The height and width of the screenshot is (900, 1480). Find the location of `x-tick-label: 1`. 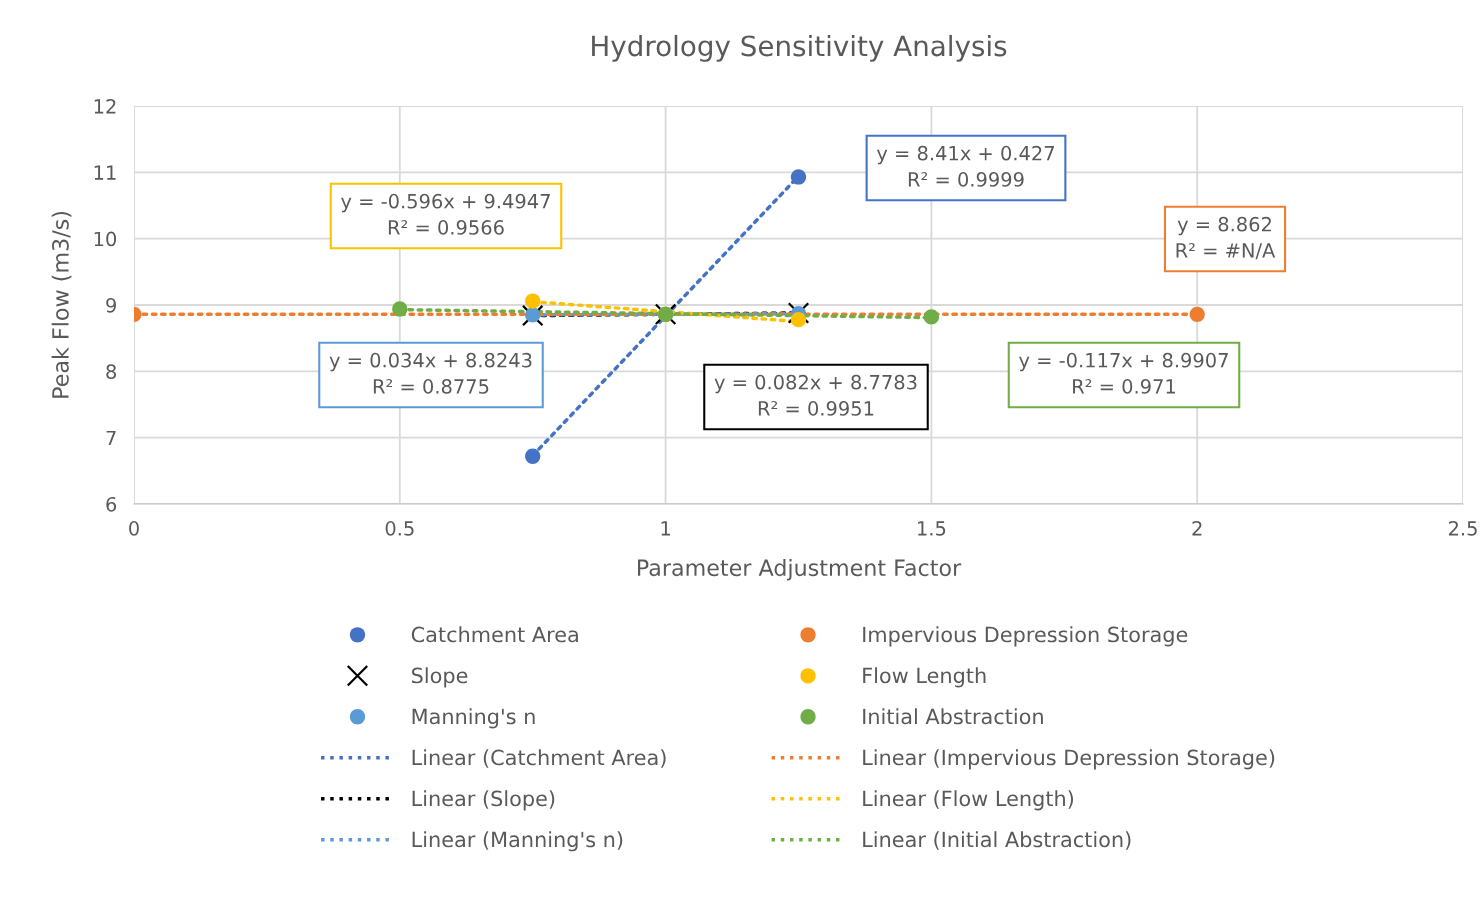

x-tick-label: 1 is located at coordinates (665, 528).